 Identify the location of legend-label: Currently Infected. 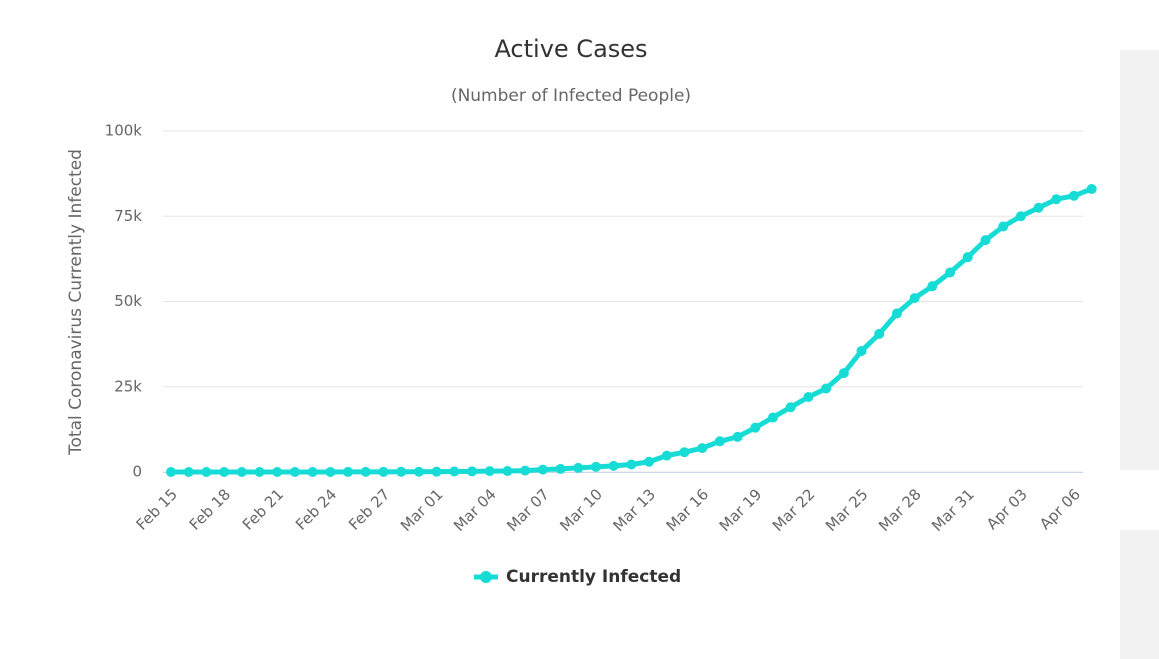
(593, 577).